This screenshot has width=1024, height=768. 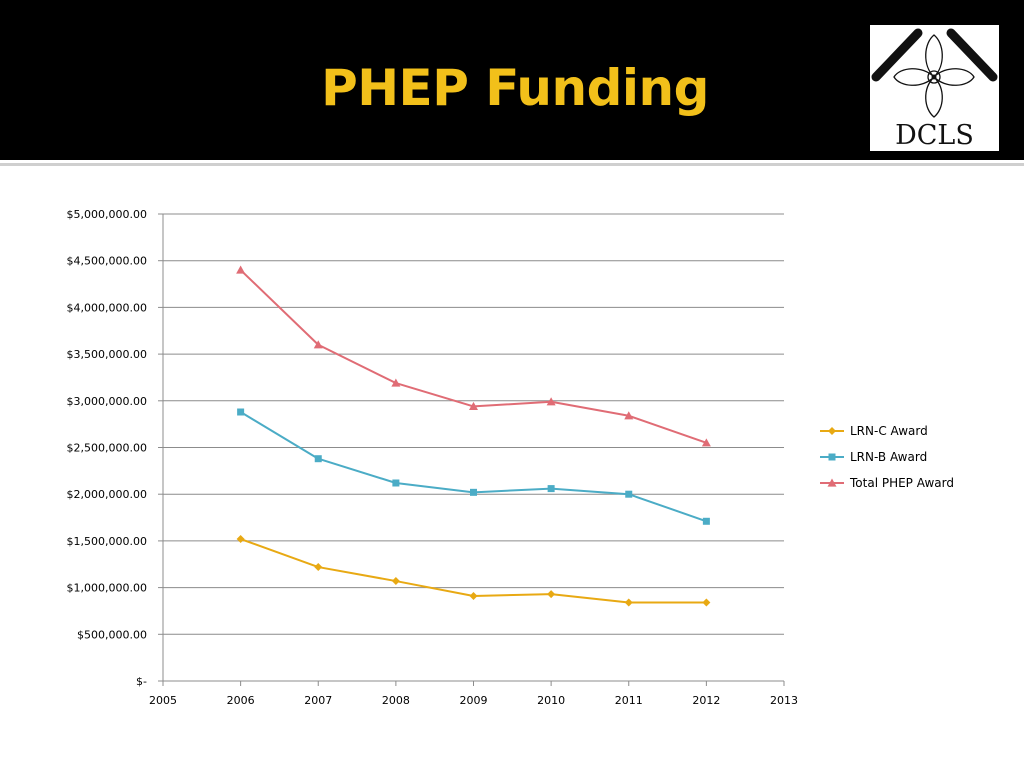 What do you see at coordinates (318, 700) in the screenshot?
I see `x-tick-label: 2007` at bounding box center [318, 700].